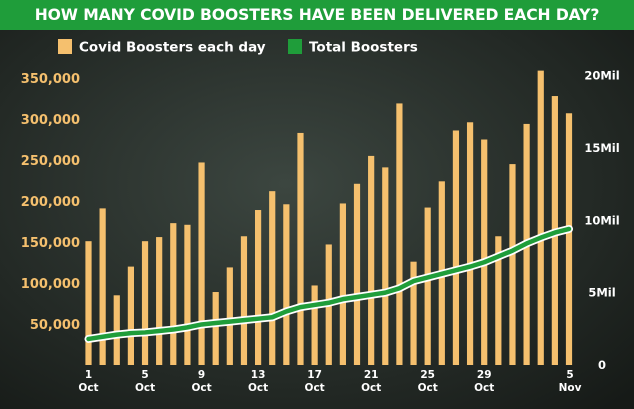  I want to click on x-tick-month-5: Oct, so click(371, 388).